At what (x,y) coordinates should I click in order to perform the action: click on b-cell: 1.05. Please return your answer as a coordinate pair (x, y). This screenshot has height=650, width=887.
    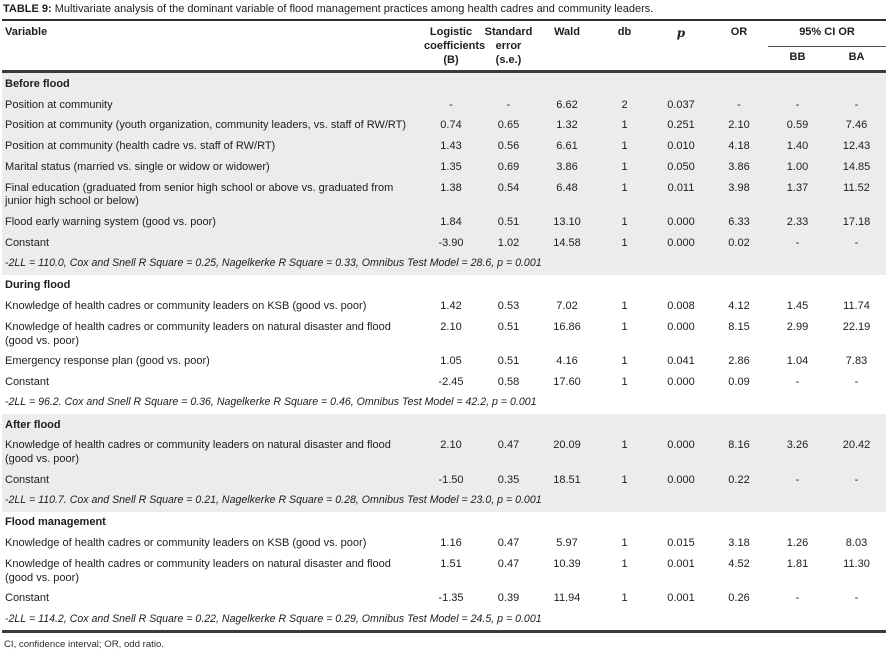
    Looking at the image, I should click on (451, 361).